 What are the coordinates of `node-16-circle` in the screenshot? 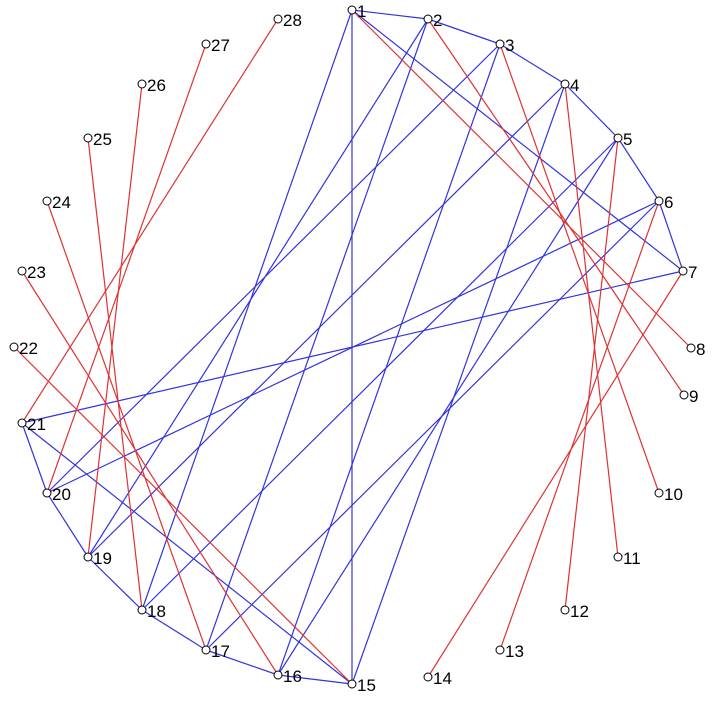 It's located at (278, 675).